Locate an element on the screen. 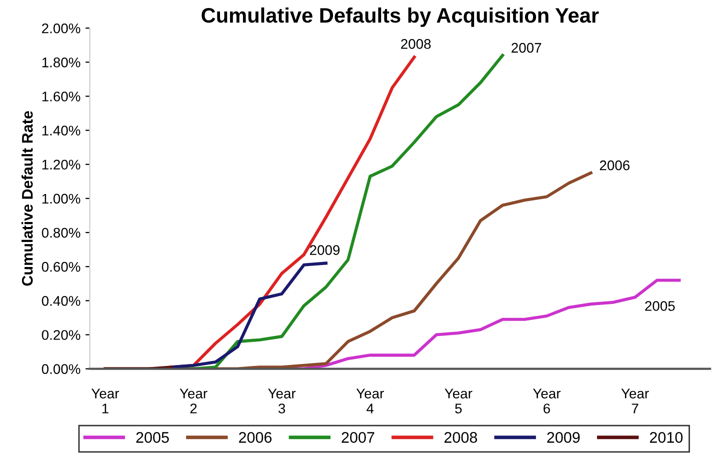 Image resolution: width=718 pixels, height=461 pixels. y-tick-label: 1.60% is located at coordinates (61, 97).